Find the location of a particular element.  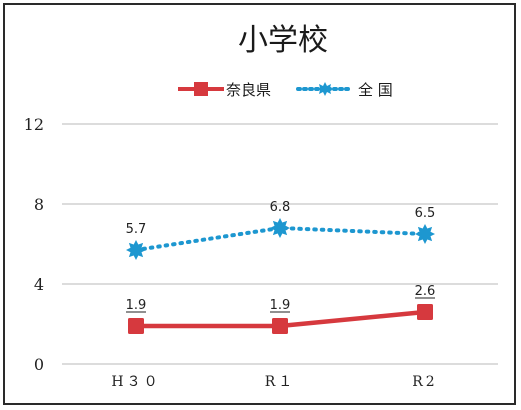

x-tick-label: H３０ is located at coordinates (135, 382).